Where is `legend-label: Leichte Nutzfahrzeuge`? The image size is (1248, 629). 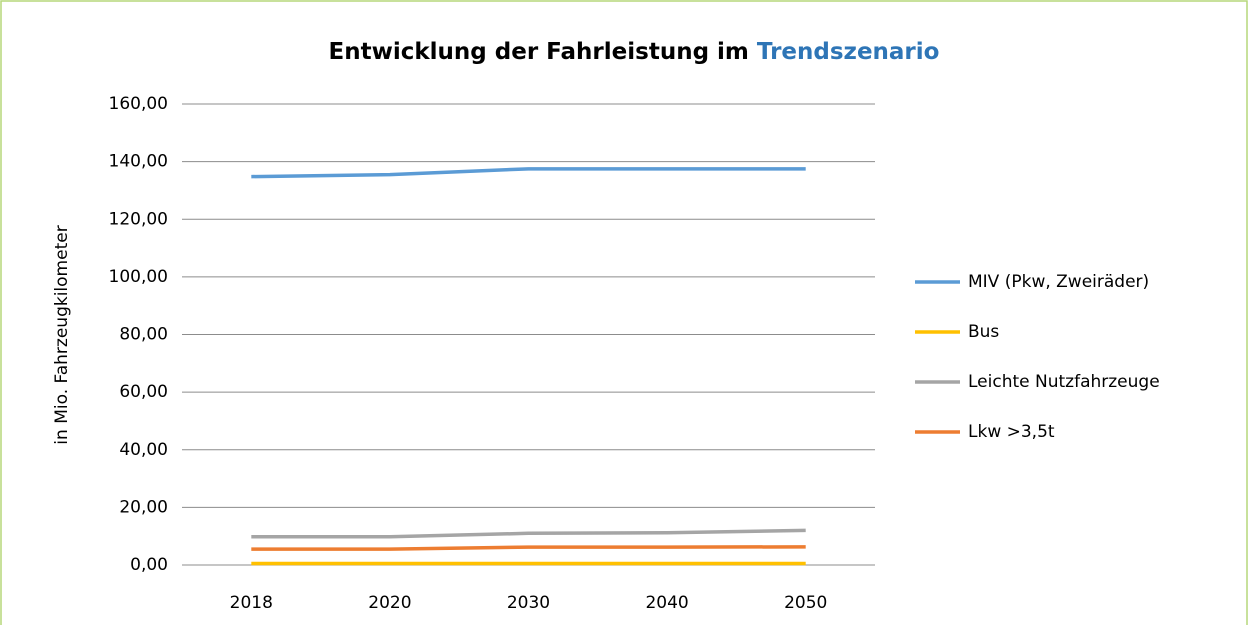 legend-label: Leichte Nutzfahrzeuge is located at coordinates (1064, 382).